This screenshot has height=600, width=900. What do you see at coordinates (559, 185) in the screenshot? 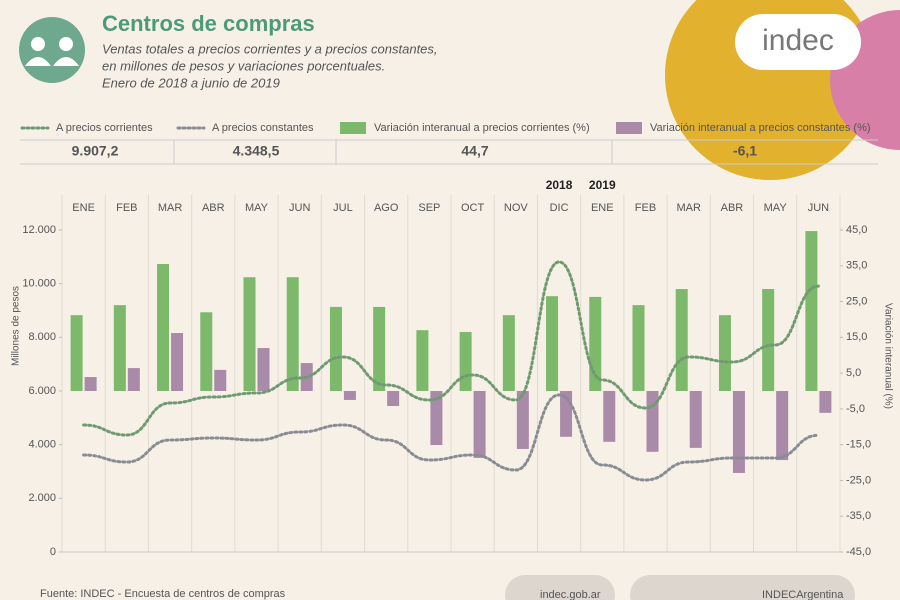
I see `year-label: 2018` at bounding box center [559, 185].